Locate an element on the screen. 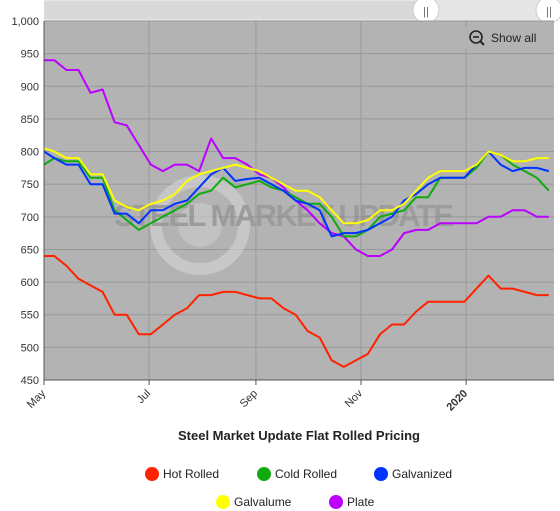  legend-label: Galvalume is located at coordinates (263, 502).